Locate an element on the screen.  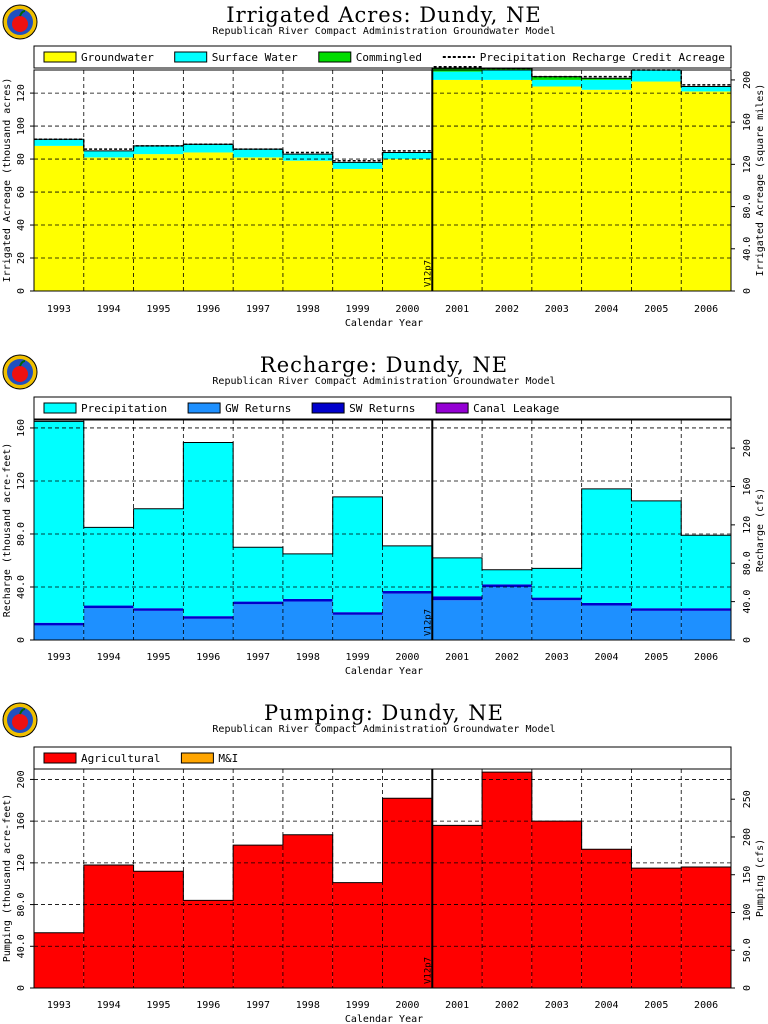
y-tick-label-1: 40.0 is located at coordinates (21, 946).